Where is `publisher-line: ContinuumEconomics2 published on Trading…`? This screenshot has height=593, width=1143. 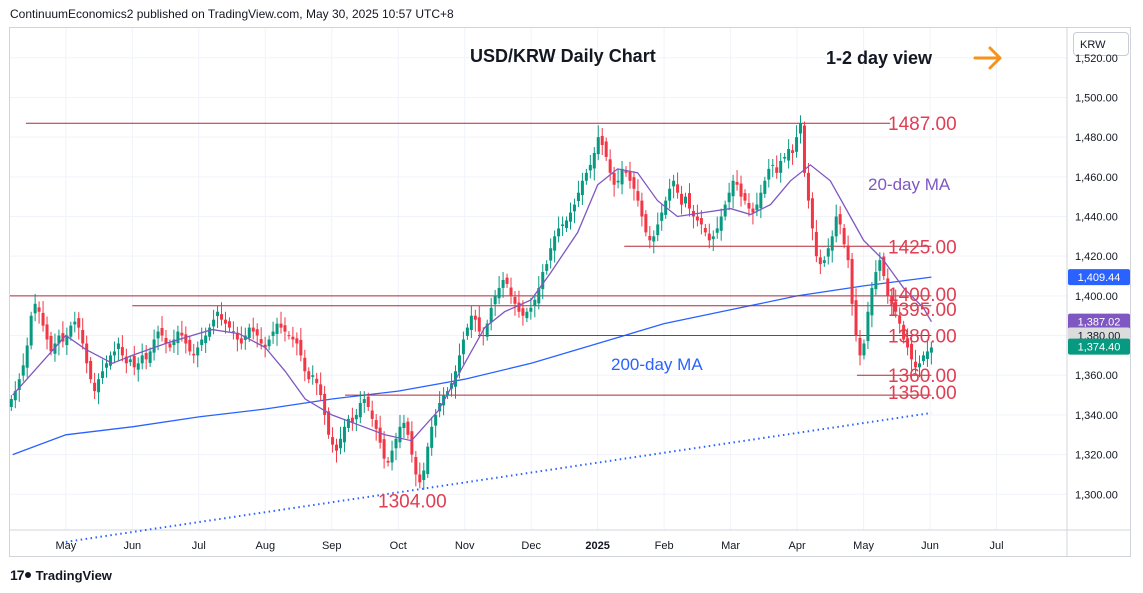 publisher-line: ContinuumEconomics2 published on Trading… is located at coordinates (232, 14).